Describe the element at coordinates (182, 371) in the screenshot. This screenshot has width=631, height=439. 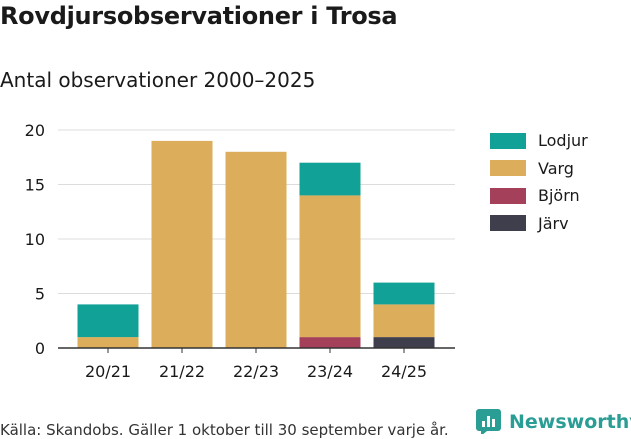
I see `x-tick-label: 21/22` at that location.